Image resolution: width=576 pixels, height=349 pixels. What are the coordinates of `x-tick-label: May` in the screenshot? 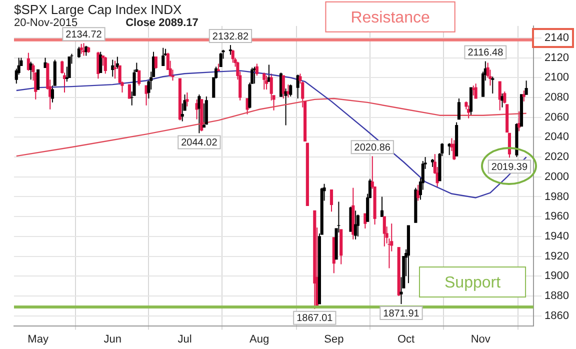 It's located at (38, 339).